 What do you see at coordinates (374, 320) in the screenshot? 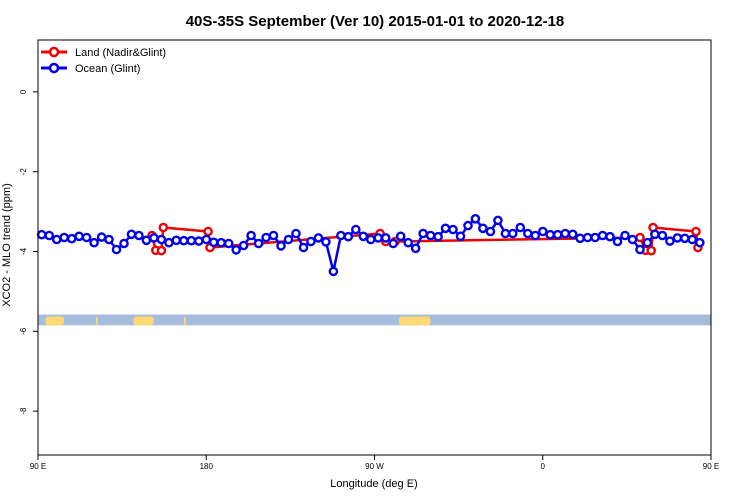
I see `map-strip` at bounding box center [374, 320].